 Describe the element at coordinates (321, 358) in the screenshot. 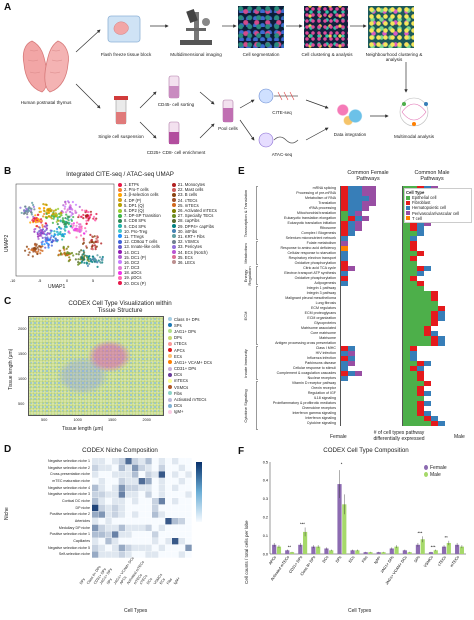

I see `pathway-label: Influenza infection` at that location.